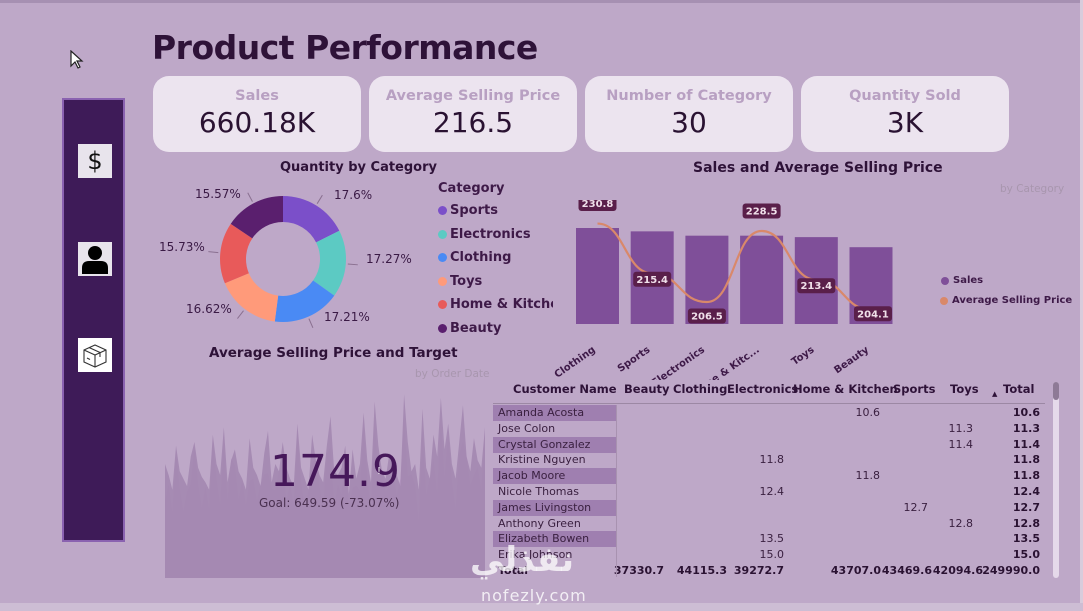 The height and width of the screenshot is (611, 1083). I want to click on table-row: Nicole Thomas 12.4 12.4, so click(769, 492).